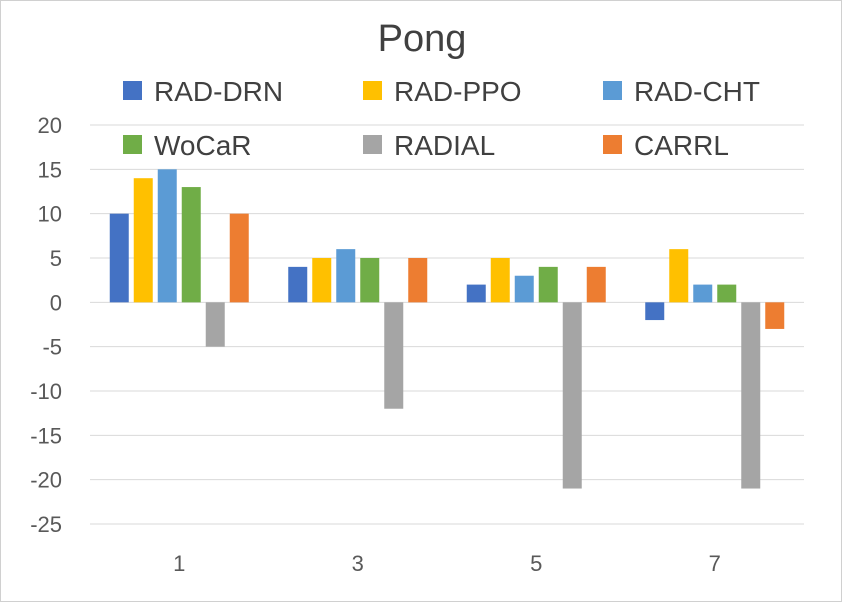 Image resolution: width=842 pixels, height=602 pixels. Describe the element at coordinates (132, 144) in the screenshot. I see `legend-swatch-wocar` at that location.